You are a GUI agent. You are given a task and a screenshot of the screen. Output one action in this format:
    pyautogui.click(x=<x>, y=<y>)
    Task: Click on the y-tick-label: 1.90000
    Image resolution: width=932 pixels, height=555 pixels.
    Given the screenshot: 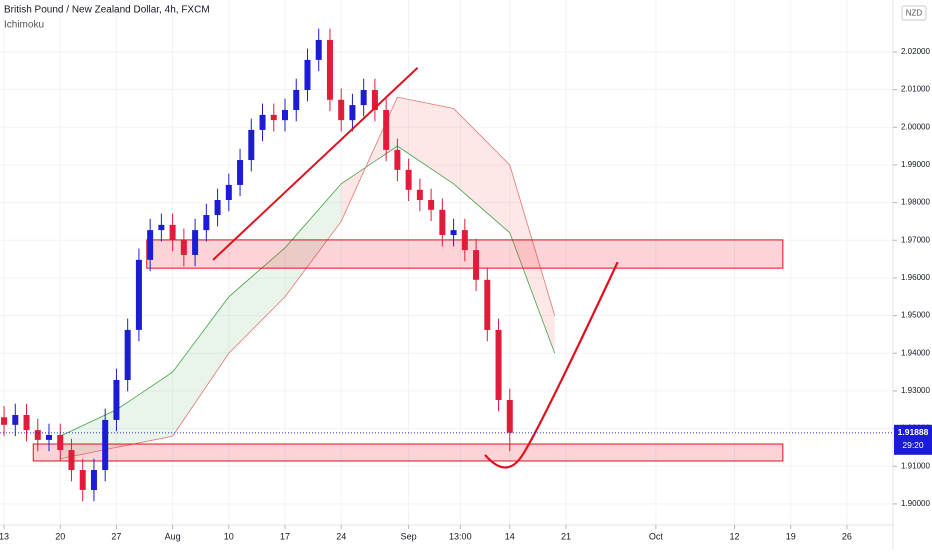 What is the action you would take?
    pyautogui.click(x=915, y=503)
    